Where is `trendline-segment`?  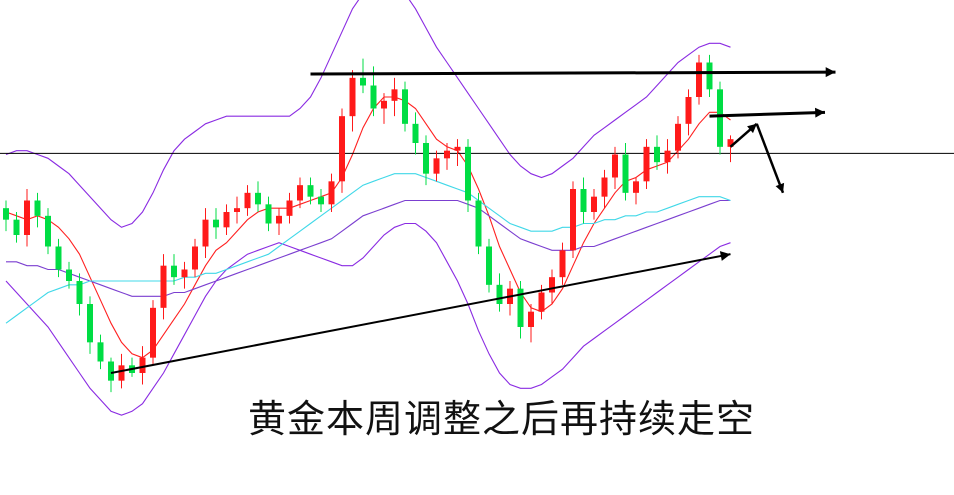
trendline-segment is located at coordinates (767, 114).